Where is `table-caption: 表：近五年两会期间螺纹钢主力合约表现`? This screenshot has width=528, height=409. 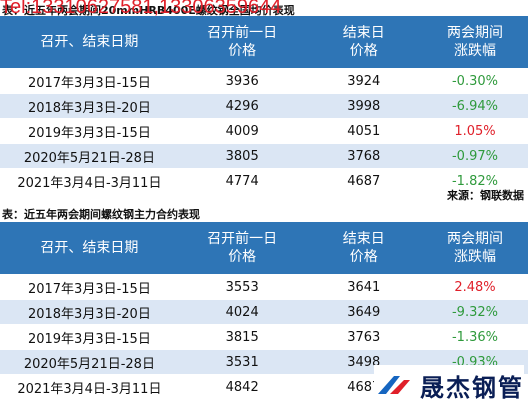
table-caption: 表：近五年两会期间螺纹钢主力合约表现 is located at coordinates (101, 214).